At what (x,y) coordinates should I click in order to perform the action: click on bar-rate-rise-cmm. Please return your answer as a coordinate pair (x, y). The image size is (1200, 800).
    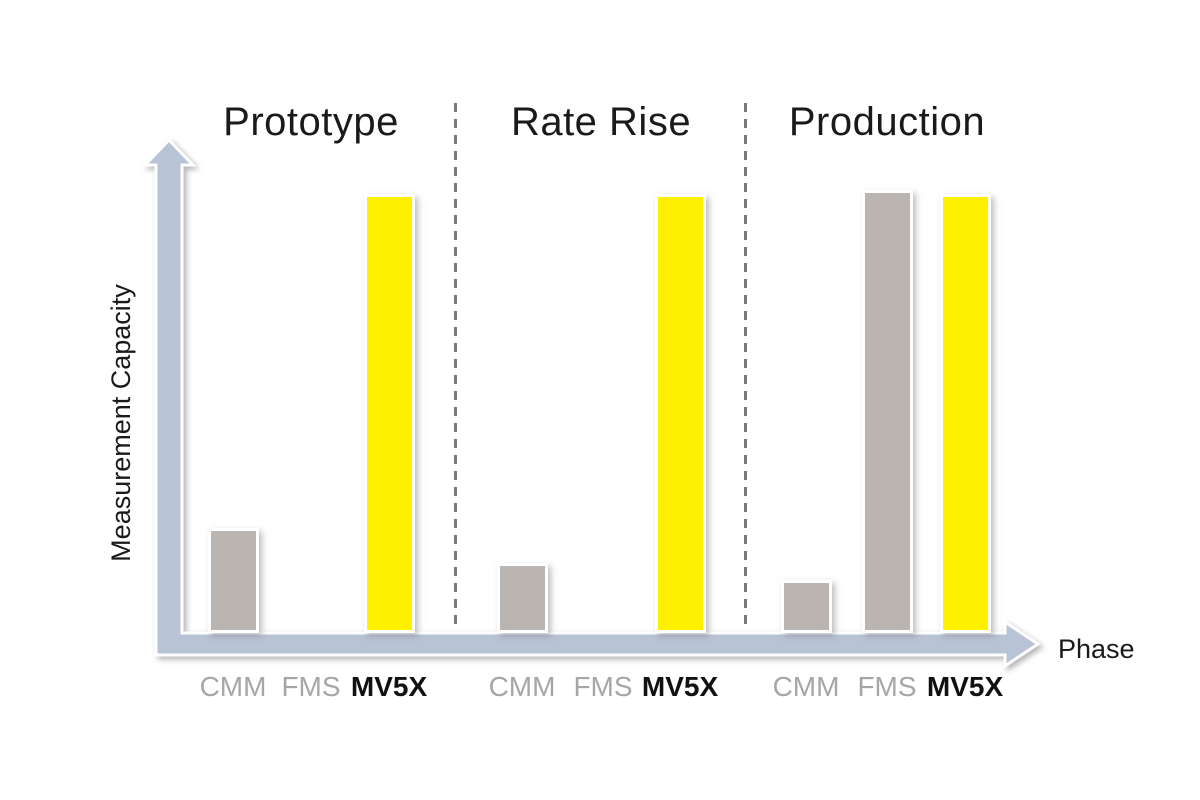
    Looking at the image, I should click on (522, 598).